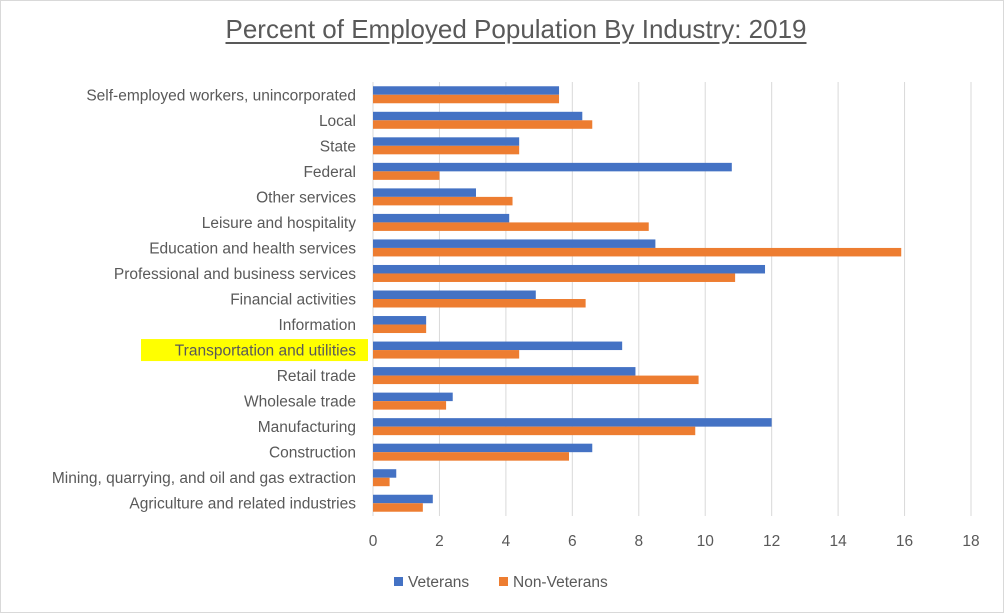 The image size is (1004, 614). Describe the element at coordinates (373, 541) in the screenshot. I see `x-tick-label: 0` at that location.